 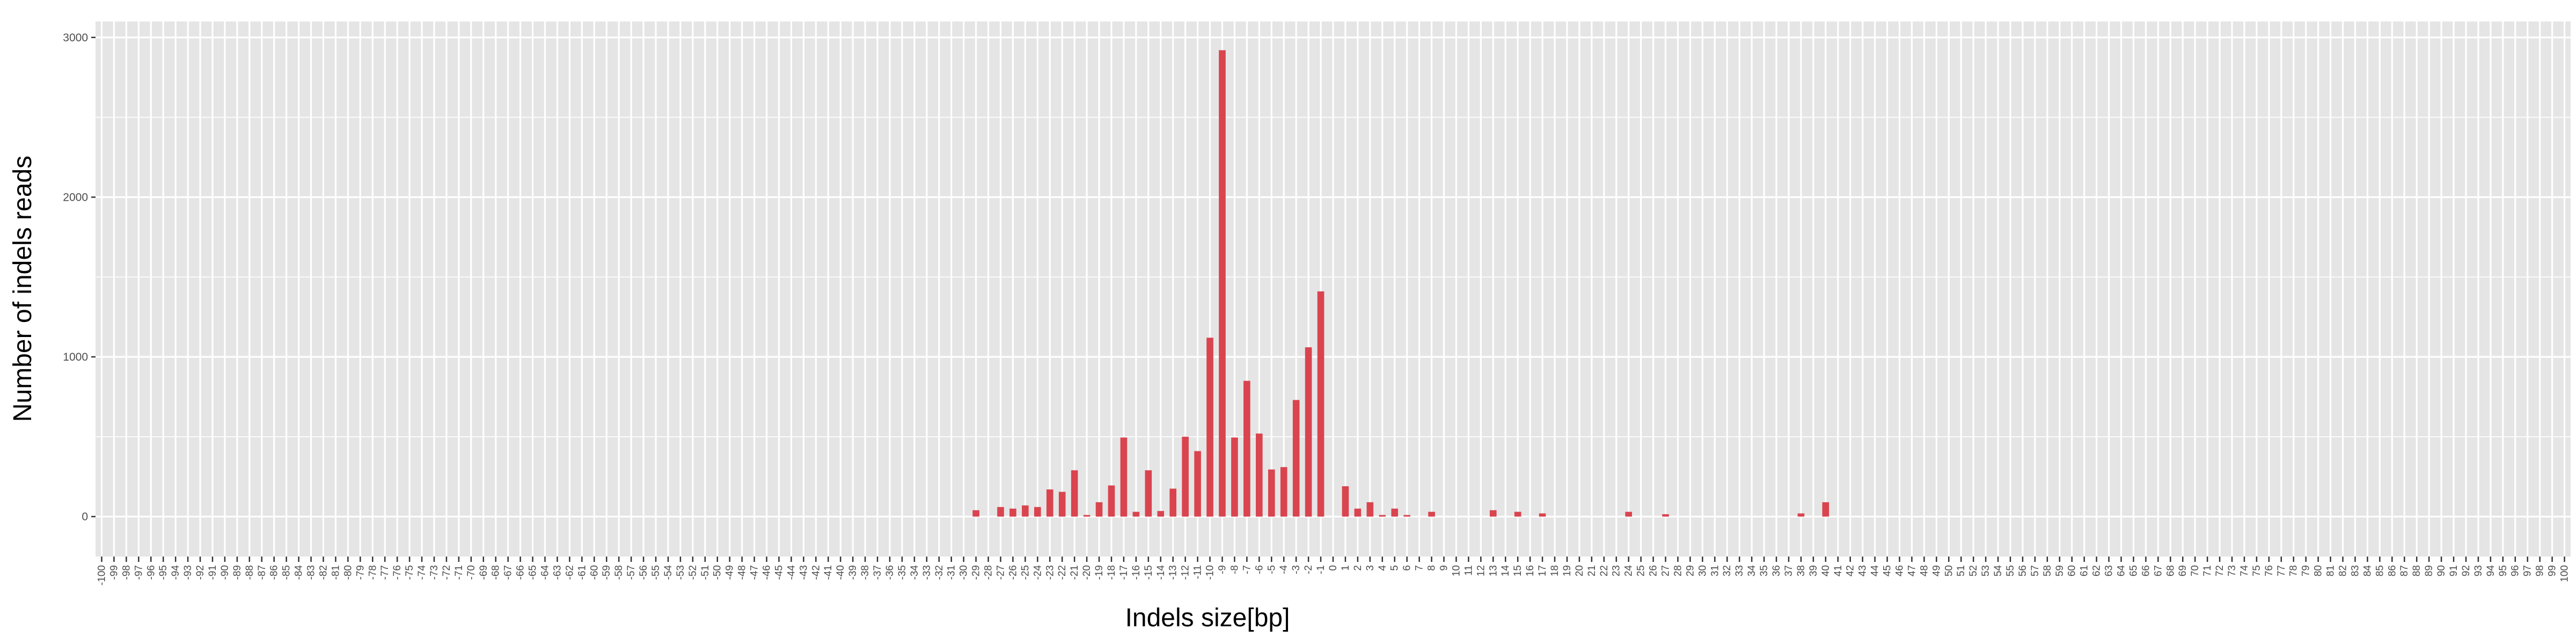 What do you see at coordinates (2269, 570) in the screenshot?
I see `x-tick-label: 76` at bounding box center [2269, 570].